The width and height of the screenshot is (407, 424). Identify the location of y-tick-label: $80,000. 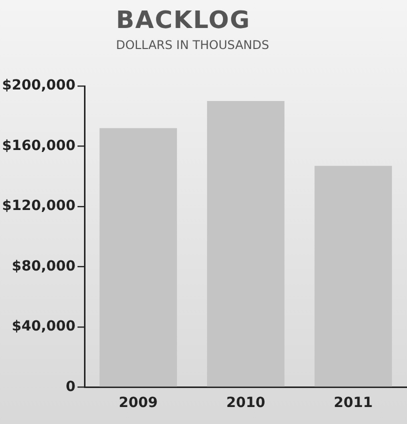
(44, 266).